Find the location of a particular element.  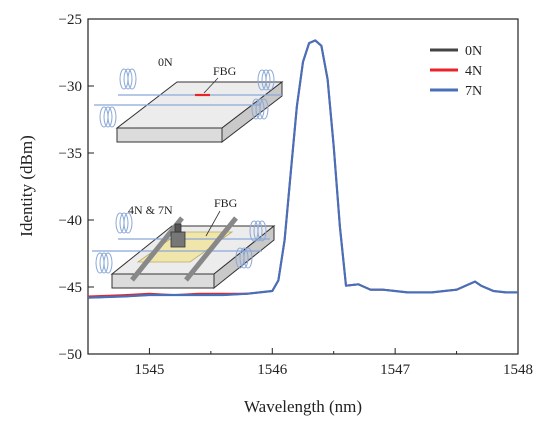

inset-bottom-coil-right-upper is located at coordinates (258, 231).